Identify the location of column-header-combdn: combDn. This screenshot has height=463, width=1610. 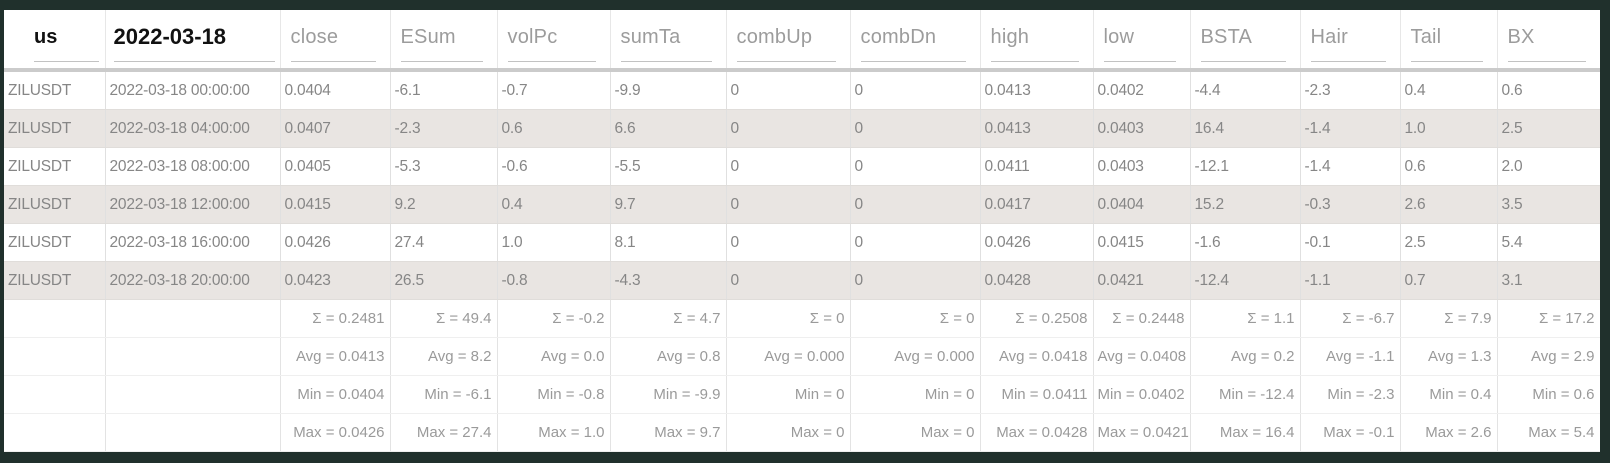
(915, 41).